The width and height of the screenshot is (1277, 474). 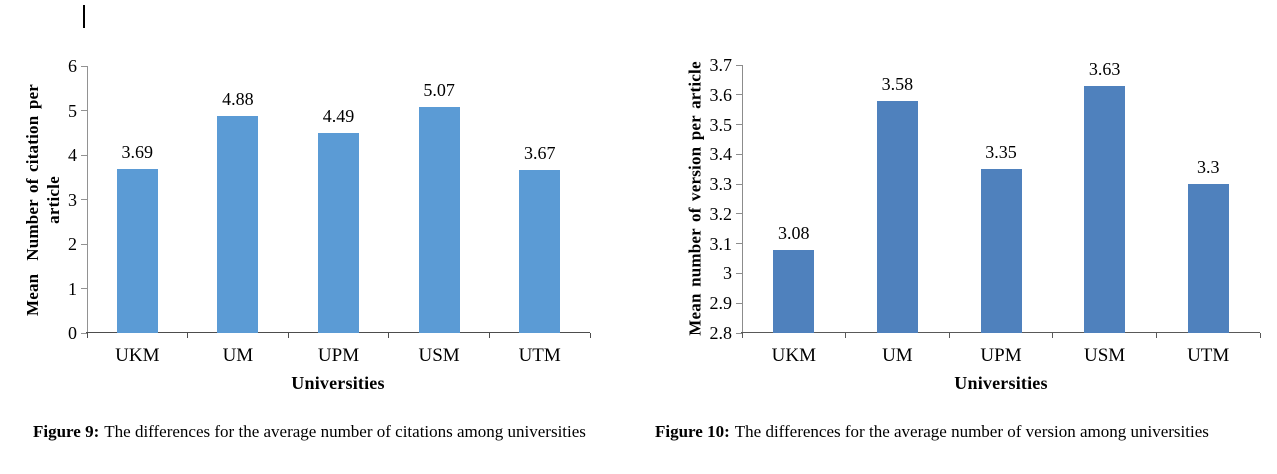 I want to click on caption-label: Figure 10:, so click(x=692, y=431).